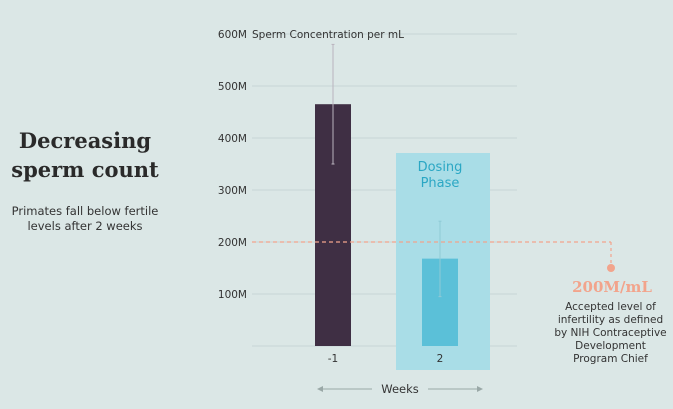 The image size is (673, 409). What do you see at coordinates (400, 389) in the screenshot?
I see `x-axis-label: Weeks` at bounding box center [400, 389].